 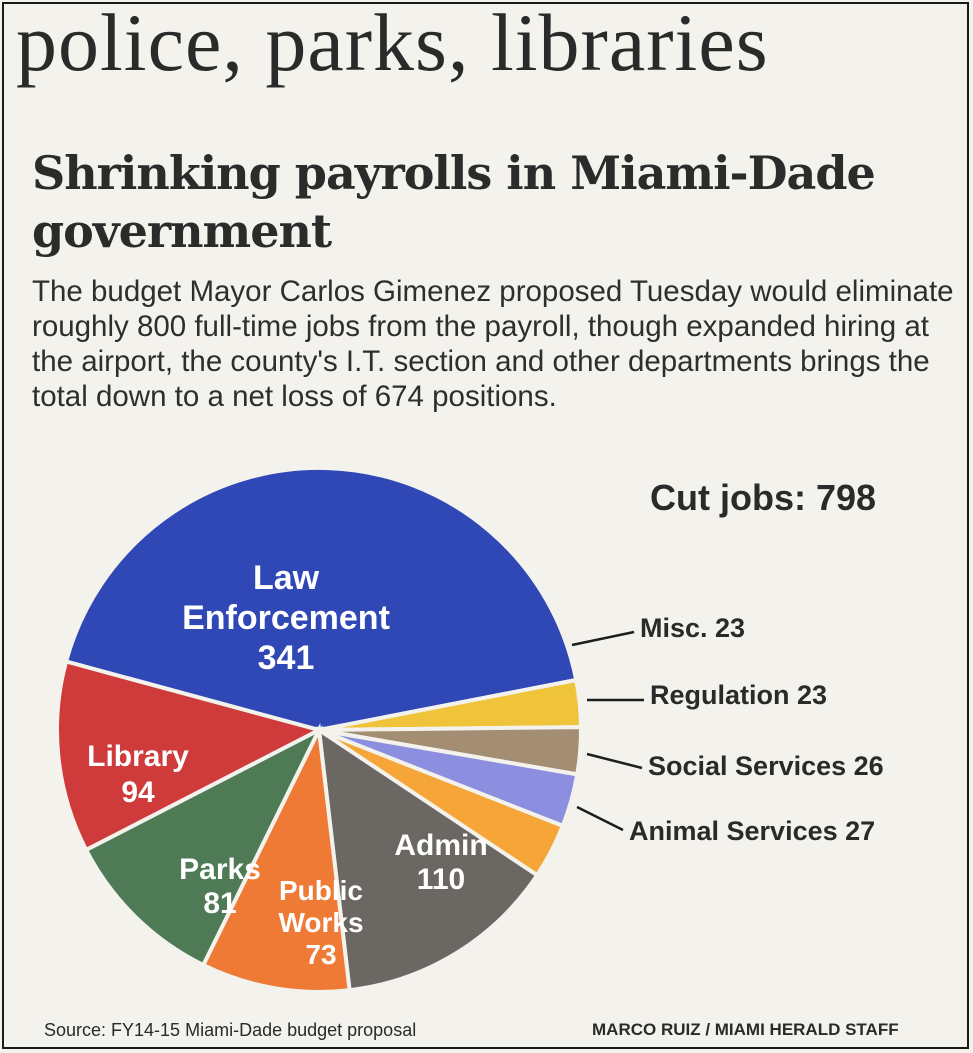 I want to click on callout-label-social-services: Social Services 26, so click(x=766, y=766).